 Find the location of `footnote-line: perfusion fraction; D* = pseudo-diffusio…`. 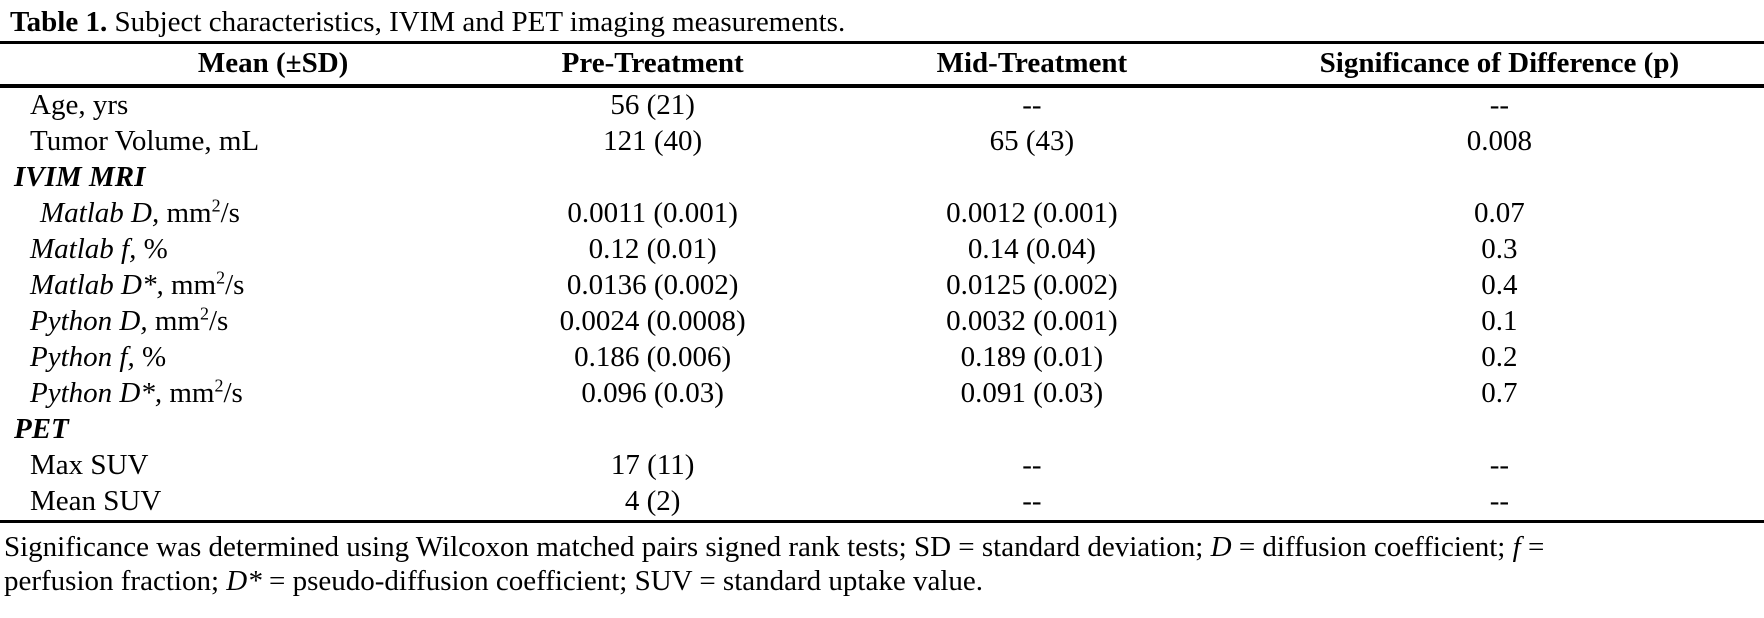

footnote-line: perfusion fraction; D* = pseudo-diffusio… is located at coordinates (884, 581).